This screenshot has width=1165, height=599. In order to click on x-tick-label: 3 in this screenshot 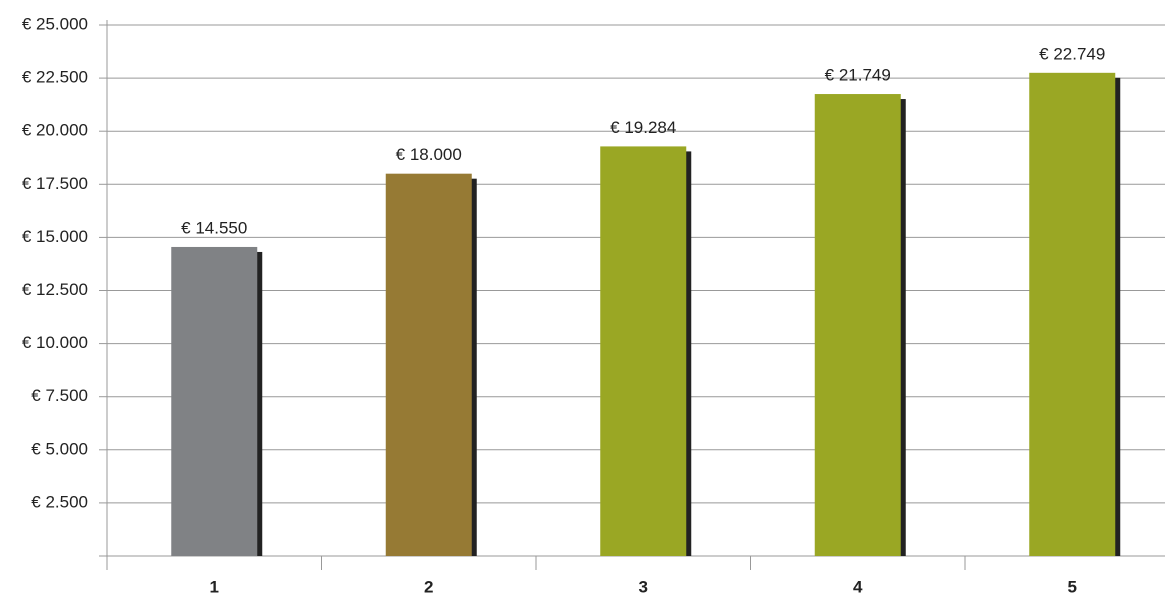, I will do `click(643, 586)`.